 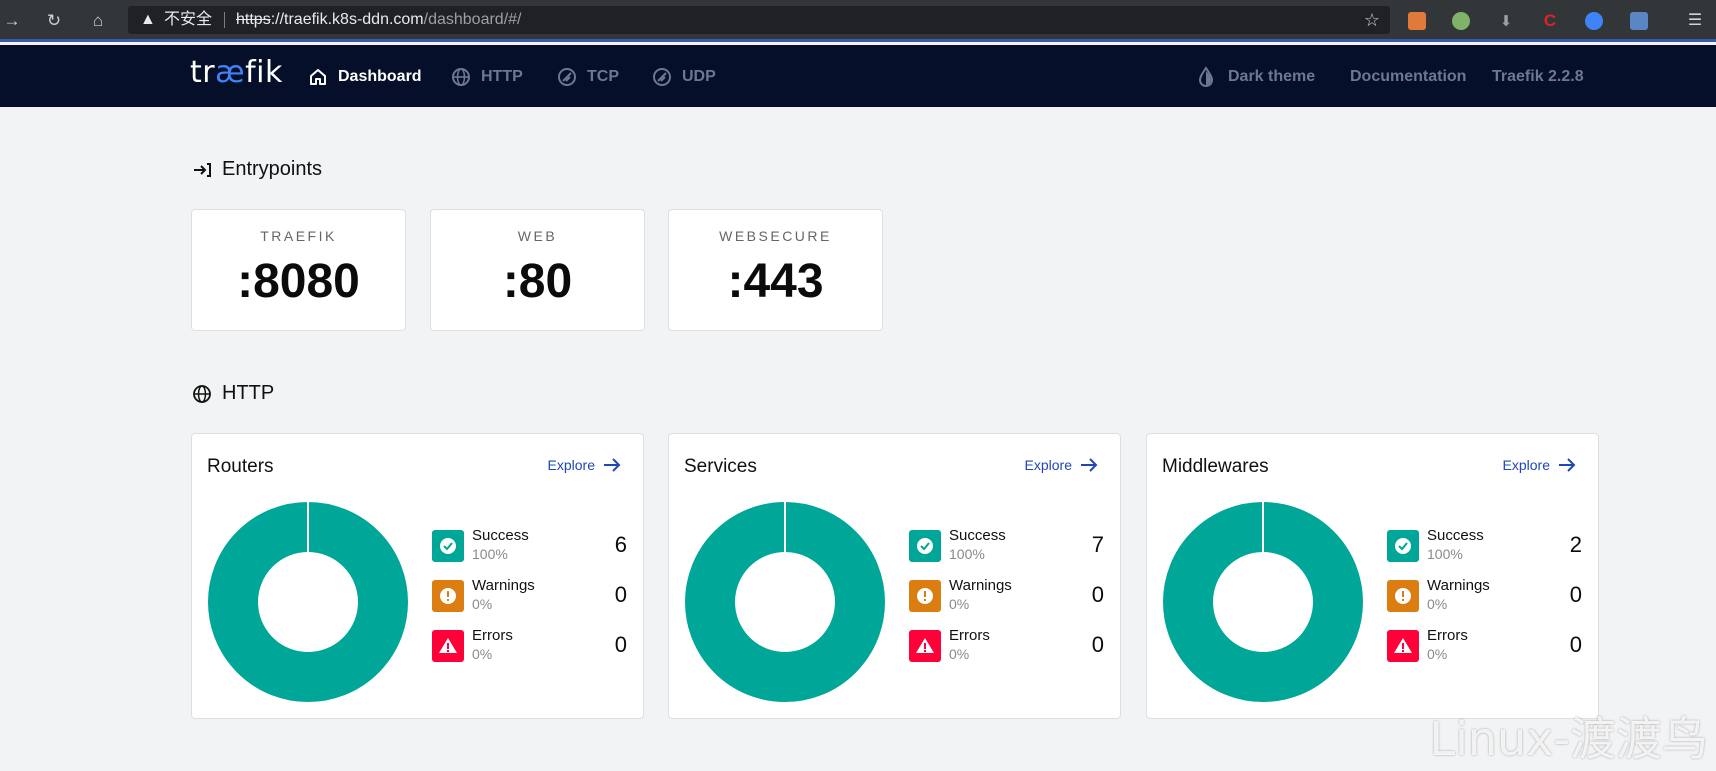 What do you see at coordinates (365, 77) in the screenshot?
I see `nav-dashboard: Dashboard` at bounding box center [365, 77].